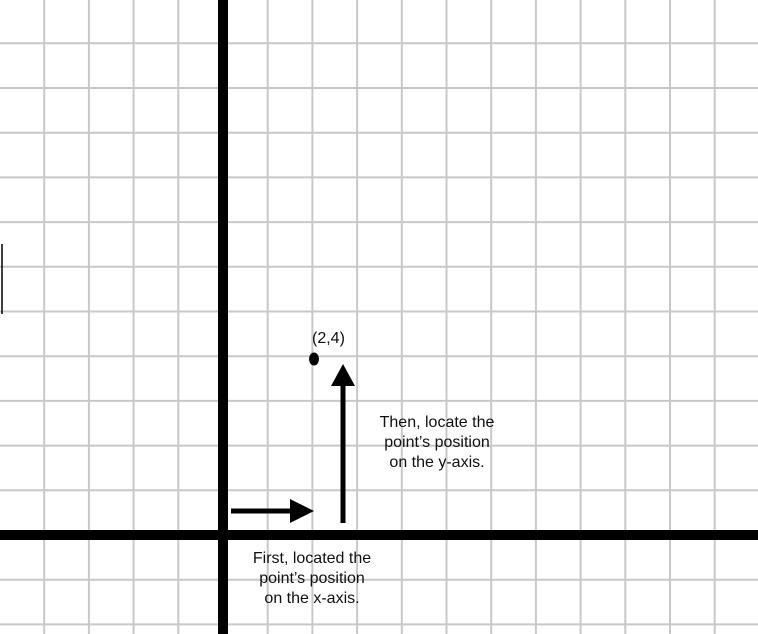 This screenshot has height=634, width=758. What do you see at coordinates (437, 422) in the screenshot?
I see `y-instruction-line-1: Then, locate the` at bounding box center [437, 422].